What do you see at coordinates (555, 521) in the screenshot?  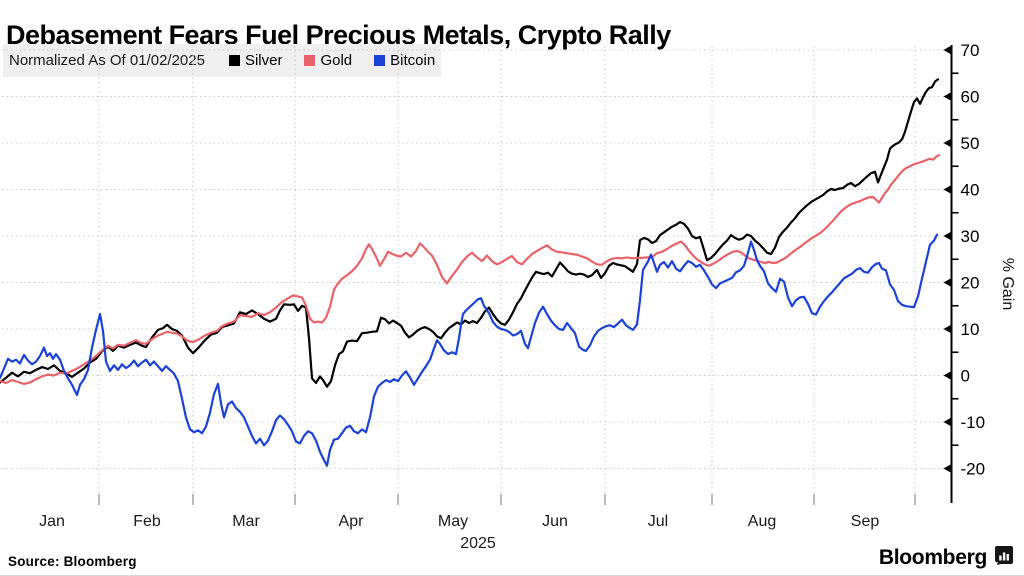 I see `x-axis-month-label: Jun` at bounding box center [555, 521].